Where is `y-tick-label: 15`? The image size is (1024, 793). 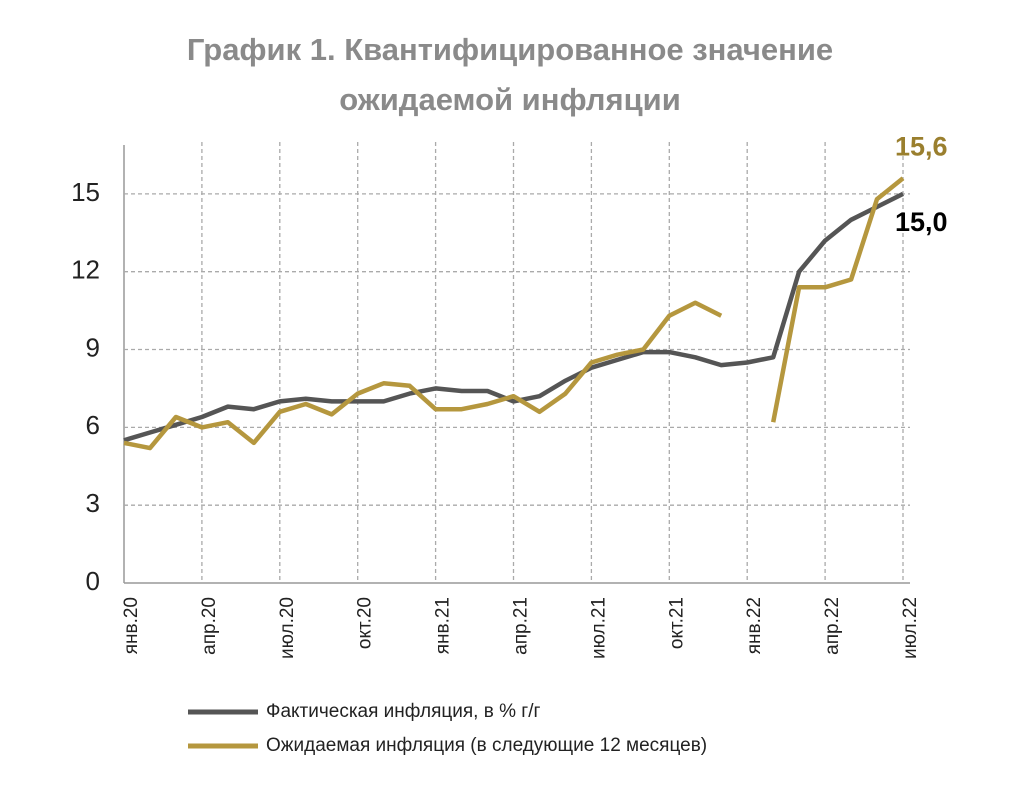 y-tick-label: 15 is located at coordinates (85, 192).